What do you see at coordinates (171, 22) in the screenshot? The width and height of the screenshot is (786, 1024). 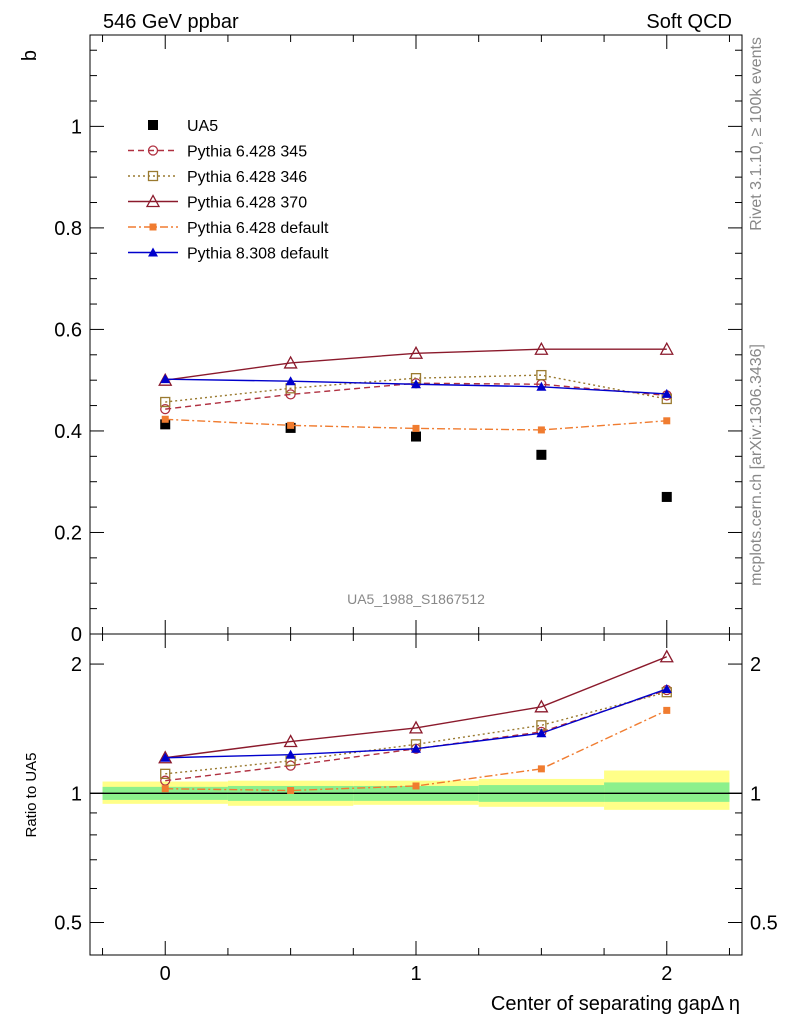 I see `header-left: 546 GeV ppbar` at bounding box center [171, 22].